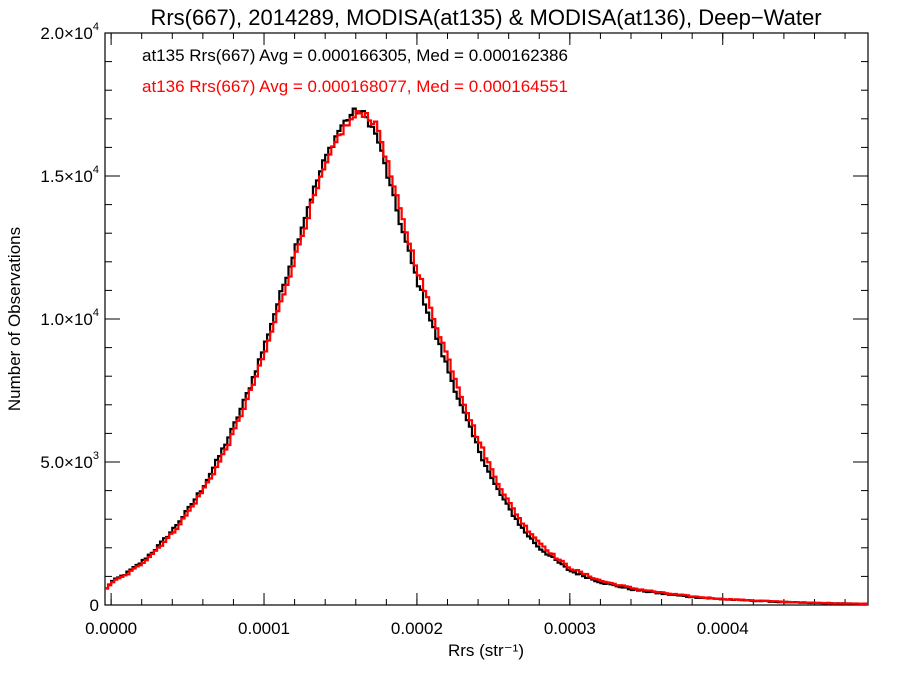  What do you see at coordinates (66, 176) in the screenshot?
I see `y-tick-mantissa: 1.5×10` at bounding box center [66, 176].